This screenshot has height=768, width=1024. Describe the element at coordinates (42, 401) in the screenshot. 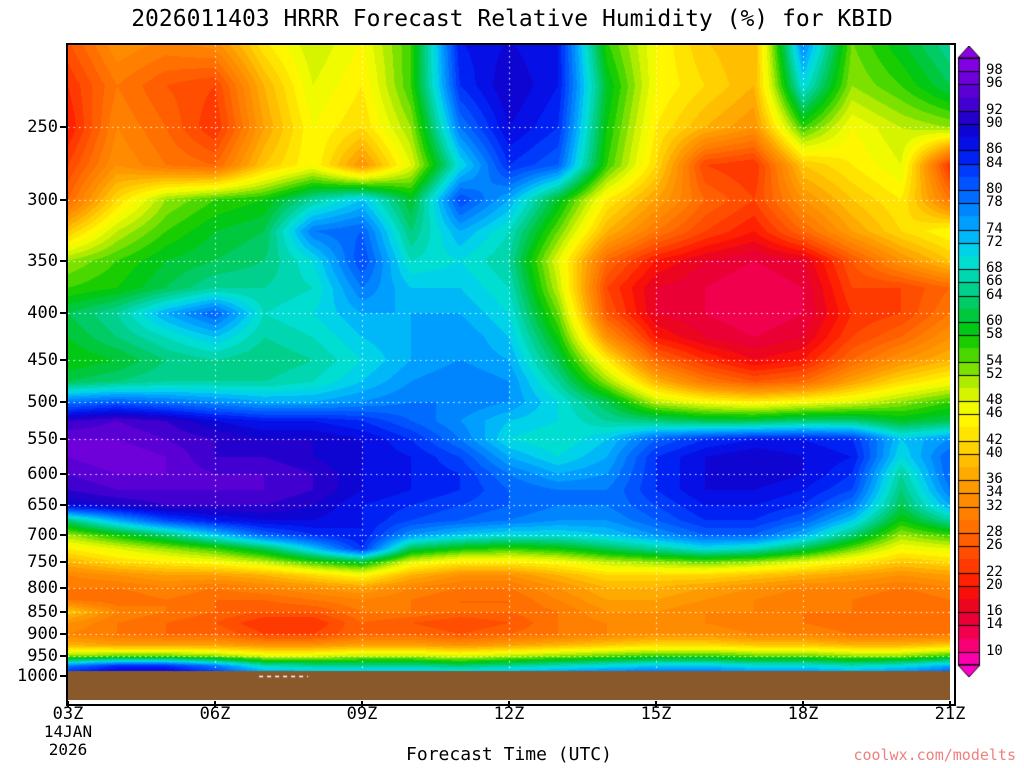

I see `pressure-tick-label: 500` at that location.